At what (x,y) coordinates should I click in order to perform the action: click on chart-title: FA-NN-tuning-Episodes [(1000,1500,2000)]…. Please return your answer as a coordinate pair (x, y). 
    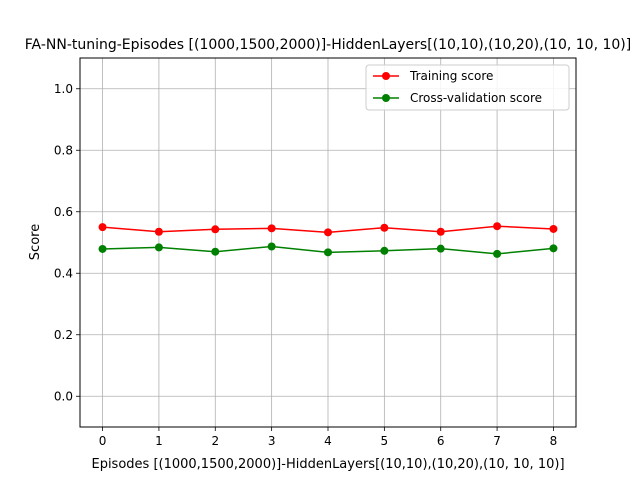
    Looking at the image, I should click on (328, 45).